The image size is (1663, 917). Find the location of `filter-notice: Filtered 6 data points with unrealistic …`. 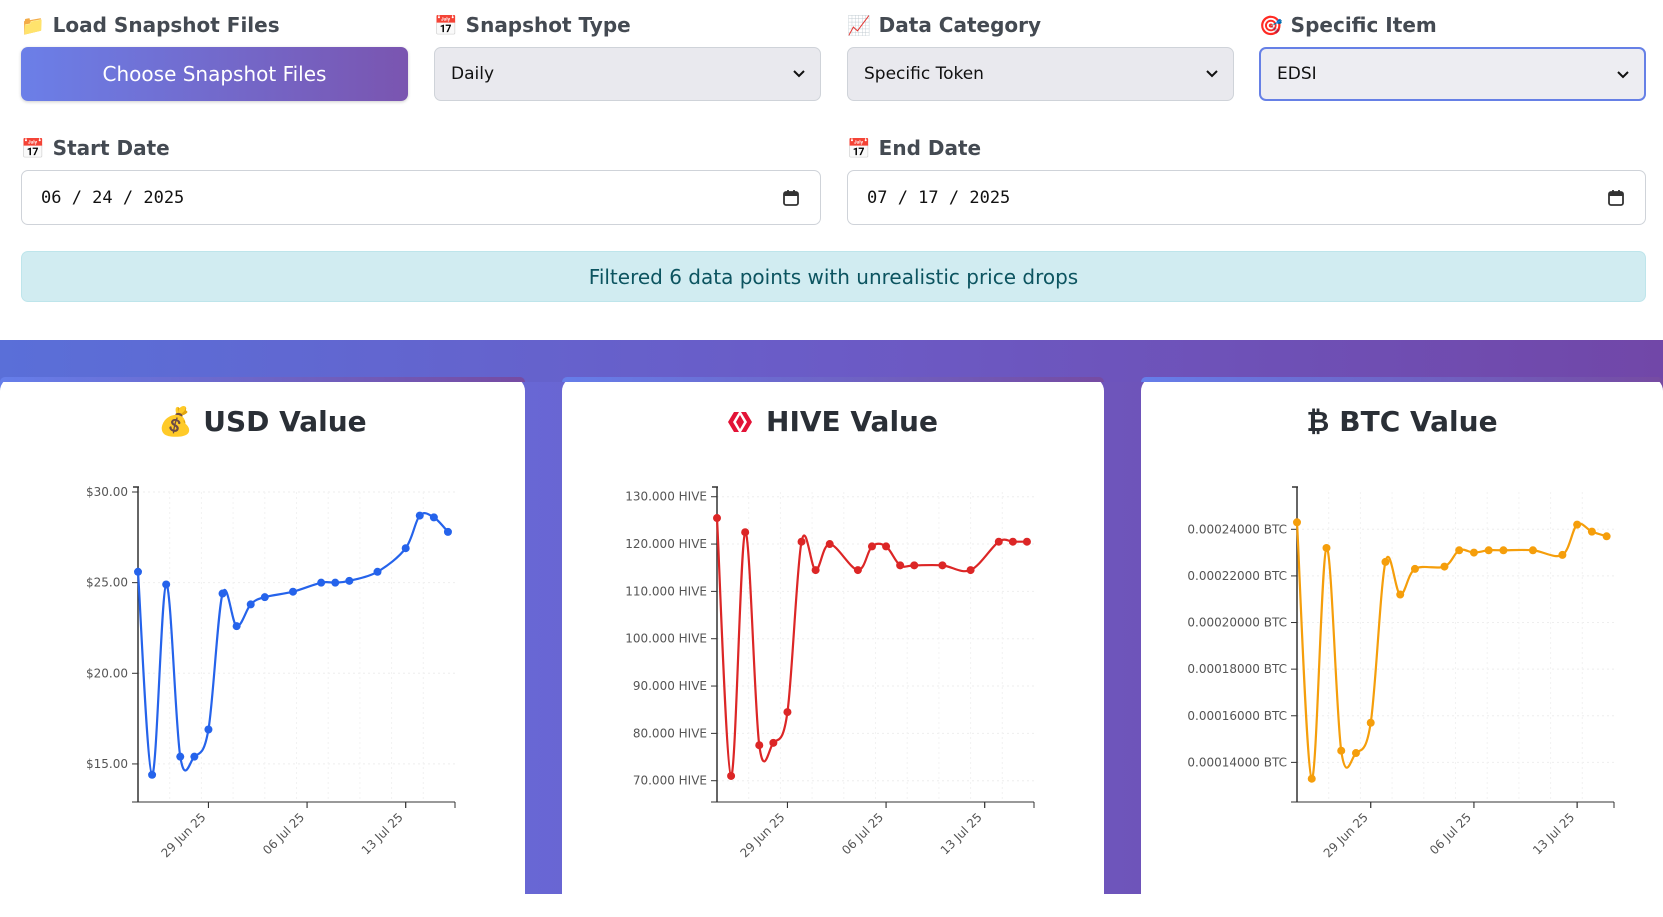

filter-notice: Filtered 6 data points with unrealistic … is located at coordinates (833, 276).